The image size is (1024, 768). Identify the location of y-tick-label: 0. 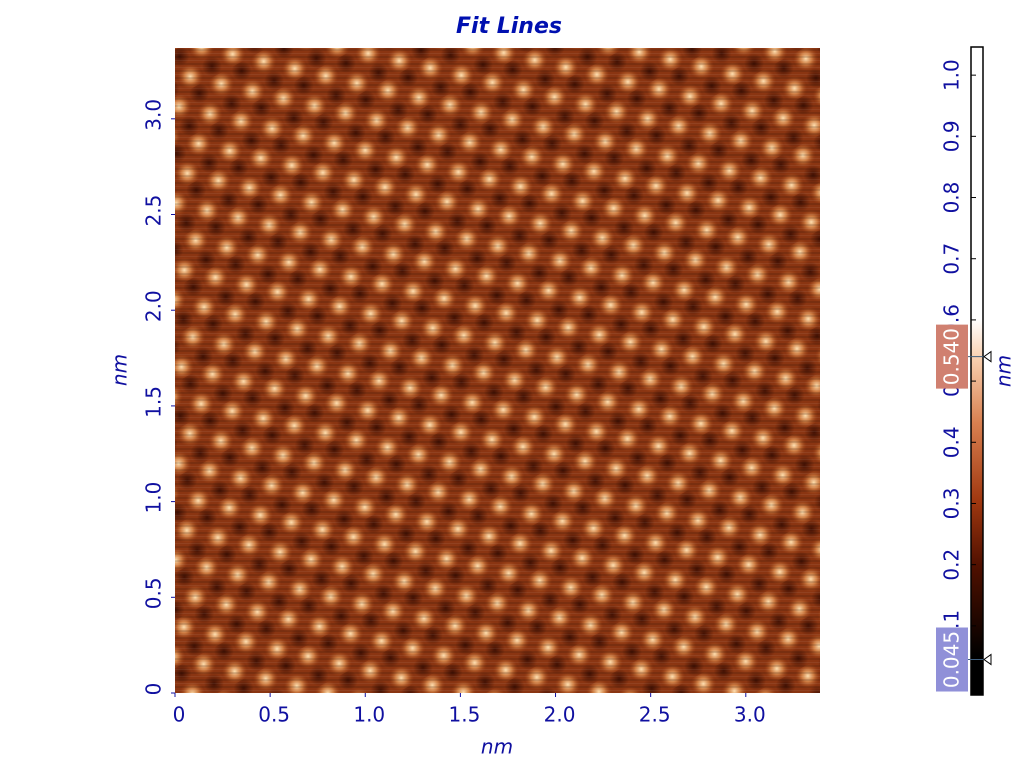
(154, 689).